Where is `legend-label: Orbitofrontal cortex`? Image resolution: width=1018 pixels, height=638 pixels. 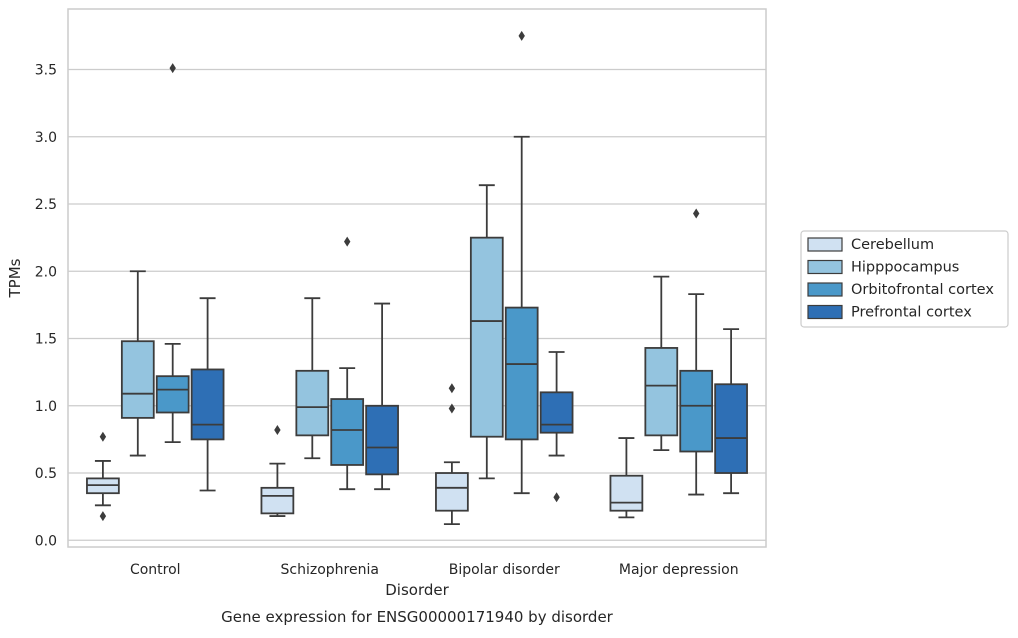
legend-label: Orbitofrontal cortex is located at coordinates (922, 290).